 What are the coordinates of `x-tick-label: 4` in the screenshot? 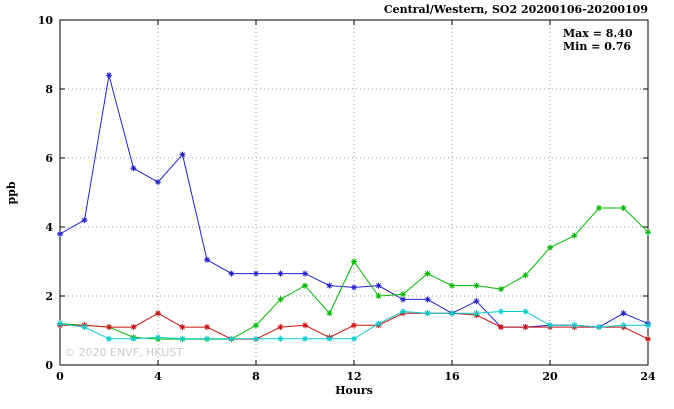 It's located at (158, 376).